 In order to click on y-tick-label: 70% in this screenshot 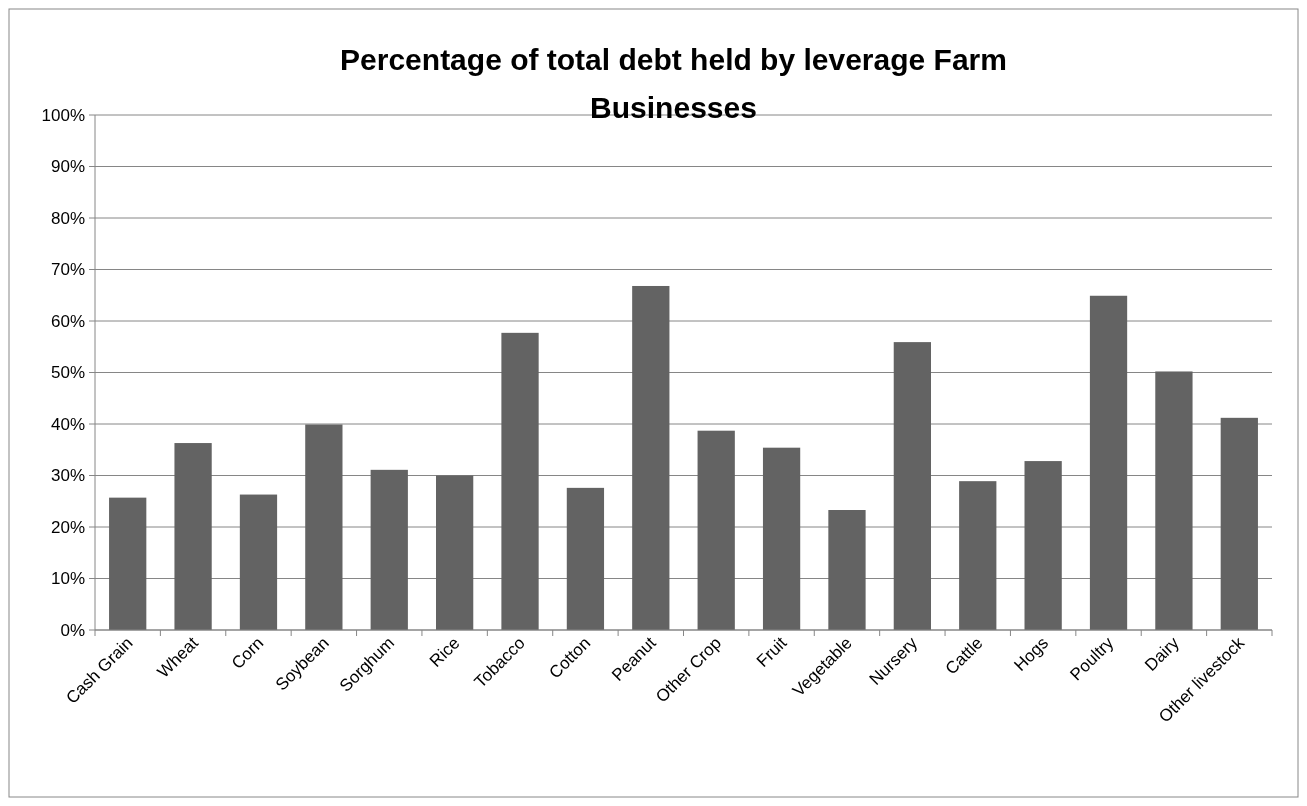, I will do `click(67, 270)`.